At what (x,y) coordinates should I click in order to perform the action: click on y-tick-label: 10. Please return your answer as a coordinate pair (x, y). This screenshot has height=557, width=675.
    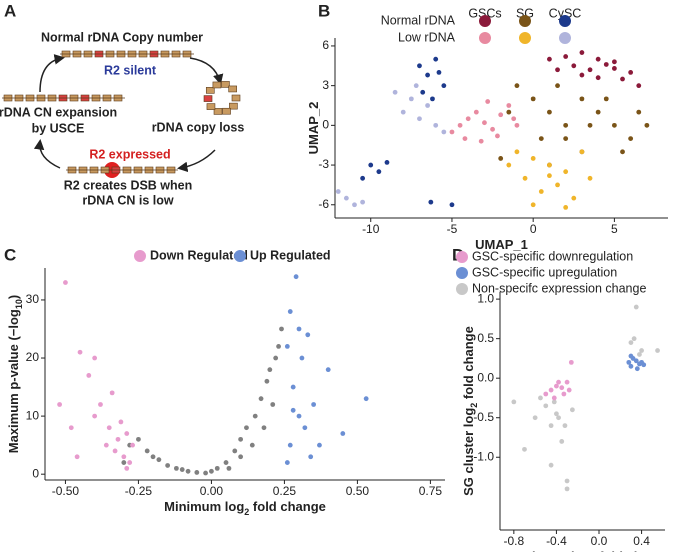
    Looking at the image, I should click on (33, 415).